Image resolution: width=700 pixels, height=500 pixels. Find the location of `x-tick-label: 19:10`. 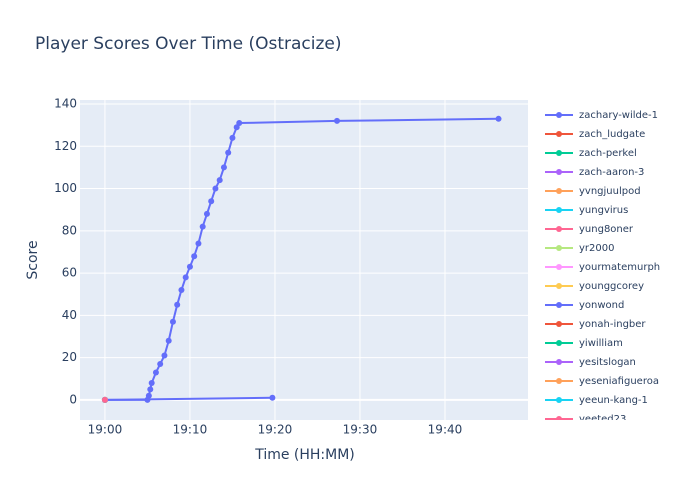

x-tick-label: 19:10 is located at coordinates (190, 430).